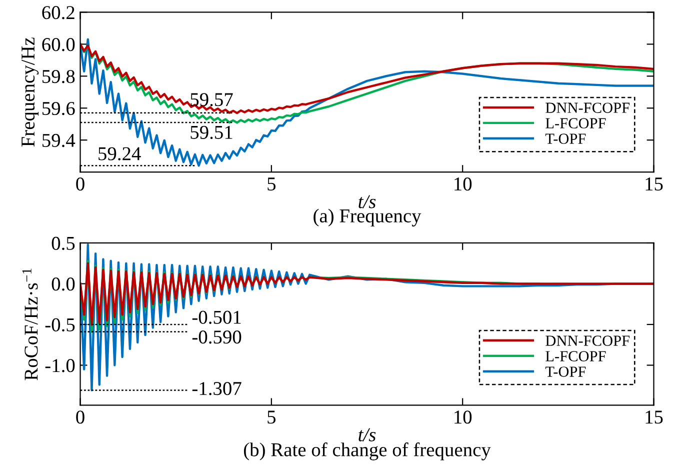 Image resolution: width=686 pixels, height=470 pixels. I want to click on y-tick-label: -0.5, so click(60, 325).